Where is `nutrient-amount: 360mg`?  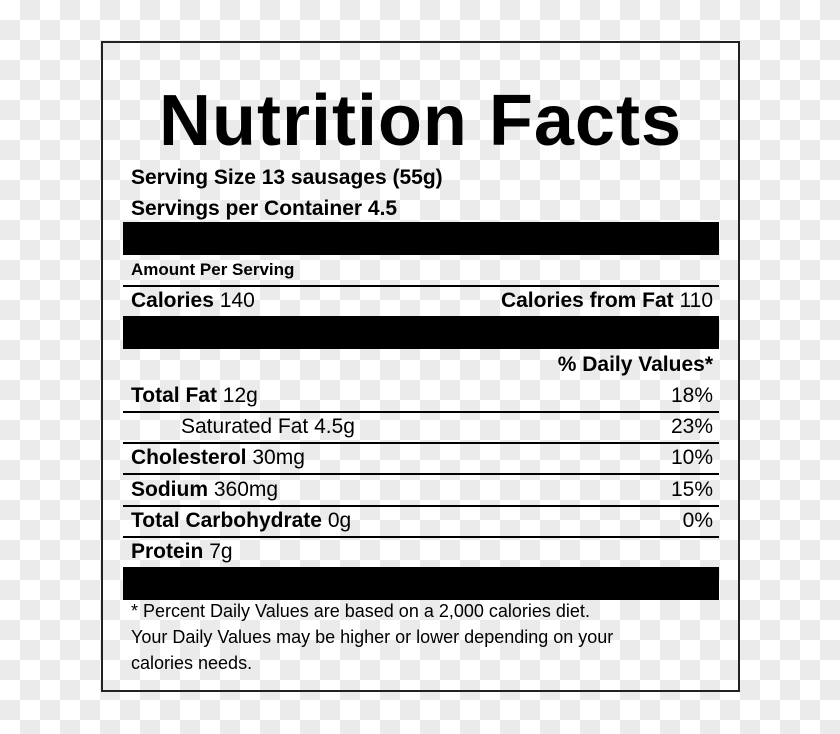
nutrient-amount: 360mg is located at coordinates (246, 489).